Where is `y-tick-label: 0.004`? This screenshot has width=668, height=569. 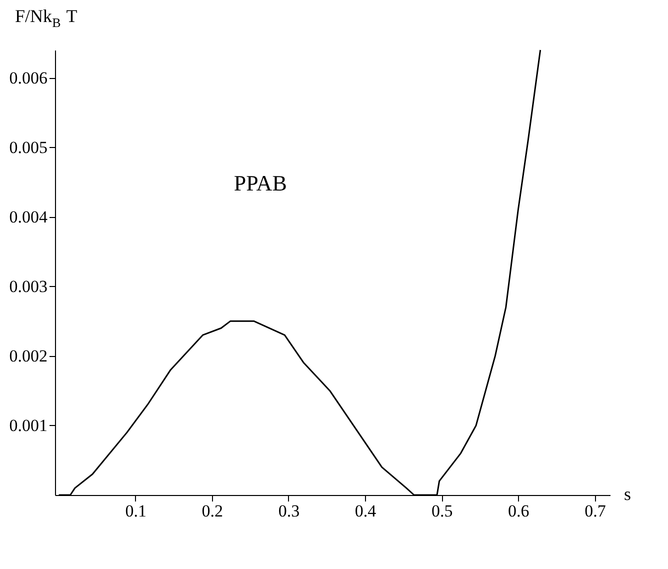
y-tick-label: 0.004 is located at coordinates (28, 216).